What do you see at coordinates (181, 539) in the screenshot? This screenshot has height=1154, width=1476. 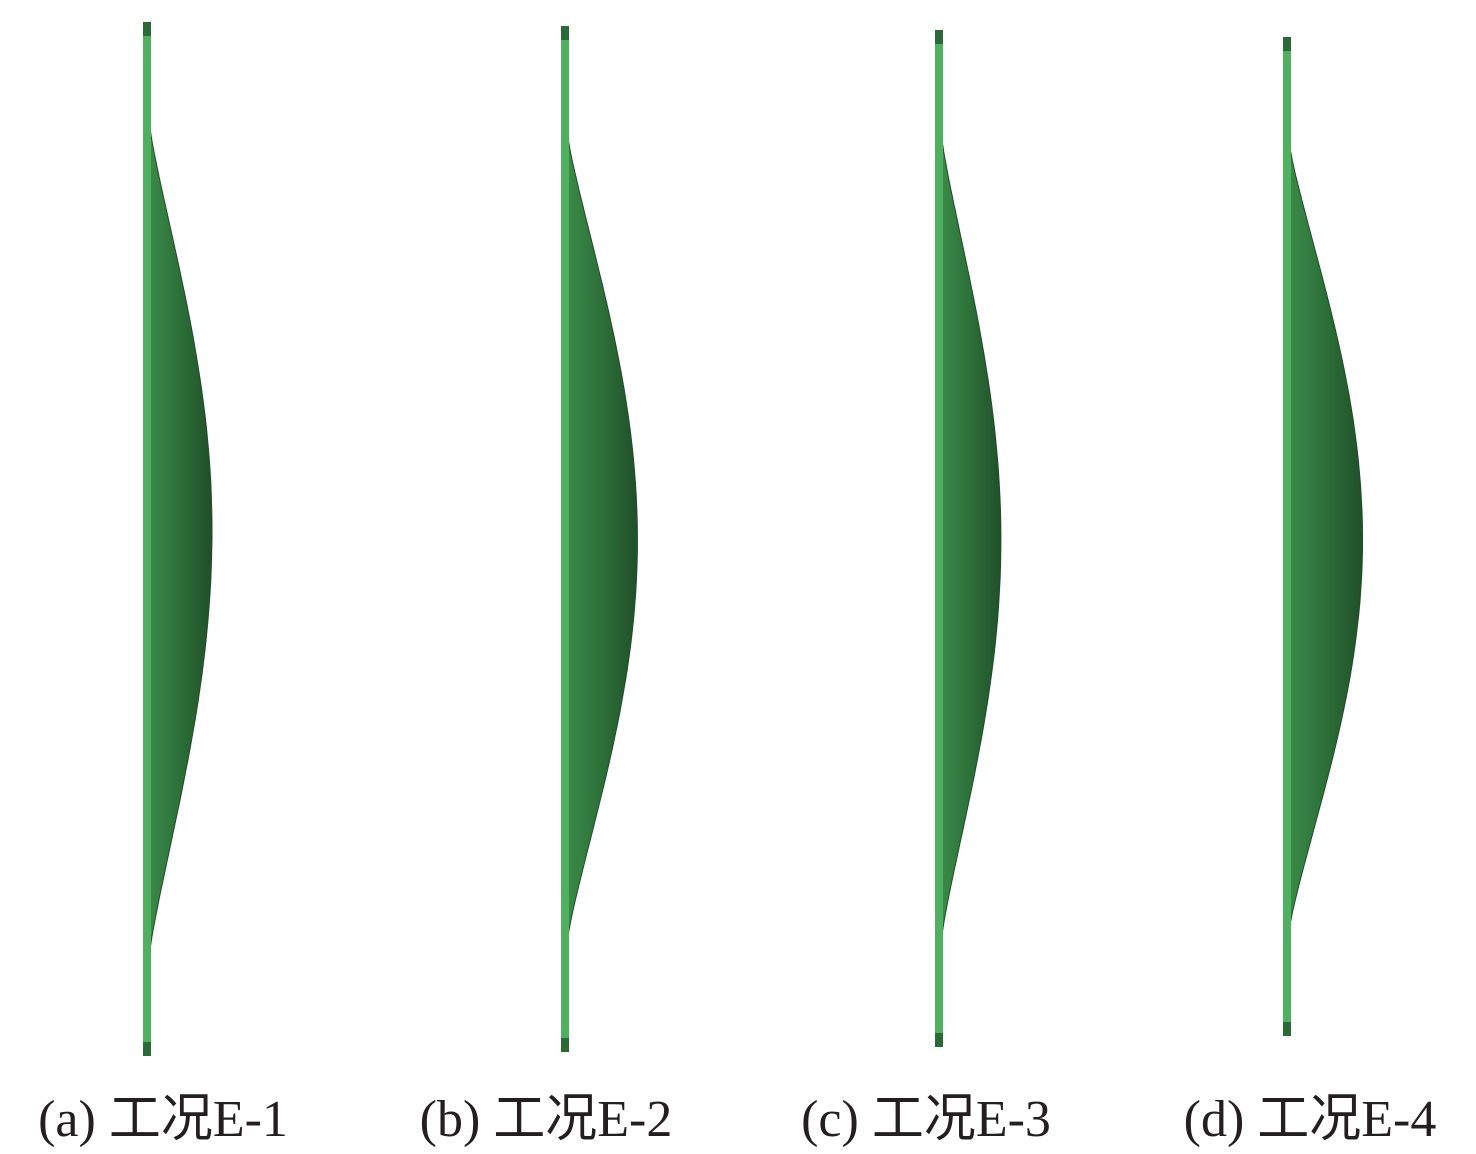 I see `deformation-shape-a` at bounding box center [181, 539].